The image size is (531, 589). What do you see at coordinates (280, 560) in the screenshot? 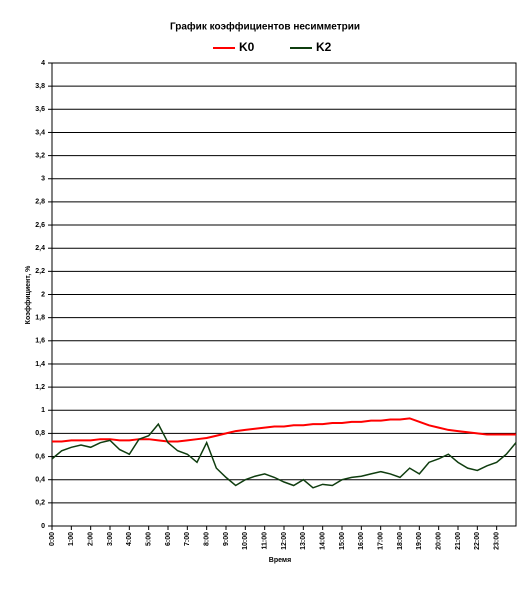
I see `x-axis-label: Время` at bounding box center [280, 560].